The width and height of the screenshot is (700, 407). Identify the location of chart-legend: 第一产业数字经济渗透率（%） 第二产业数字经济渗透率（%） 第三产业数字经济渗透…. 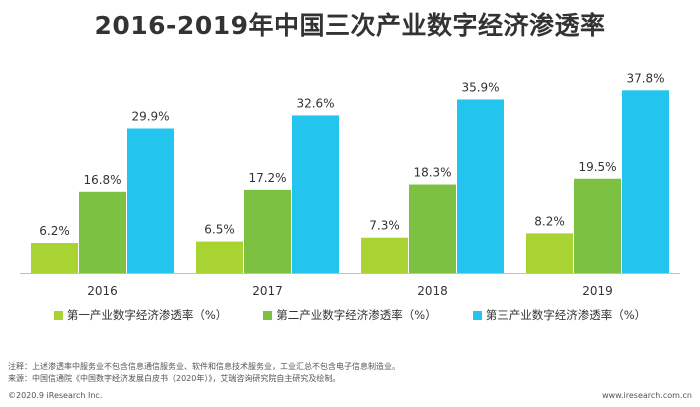
(350, 315).